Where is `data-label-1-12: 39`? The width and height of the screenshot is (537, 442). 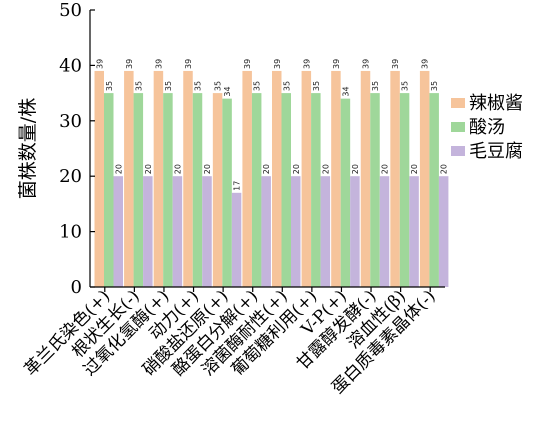
data-label-1-12: 39 is located at coordinates (425, 64).